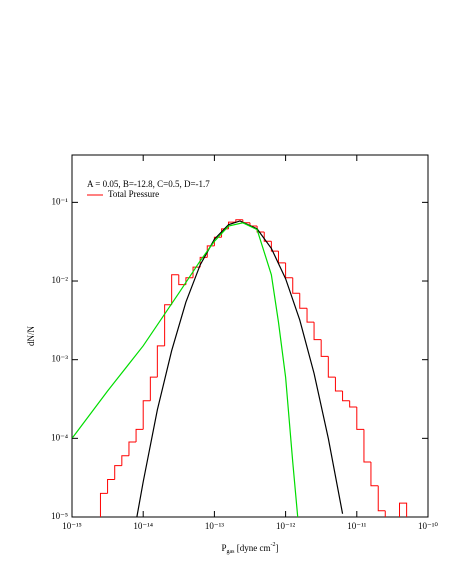 Image resolution: width=450 pixels, height=582 pixels. What do you see at coordinates (148, 184) in the screenshot?
I see `annotation: A = 0.05, B=-12.8, C=0.5, D=-1.7` at bounding box center [148, 184].